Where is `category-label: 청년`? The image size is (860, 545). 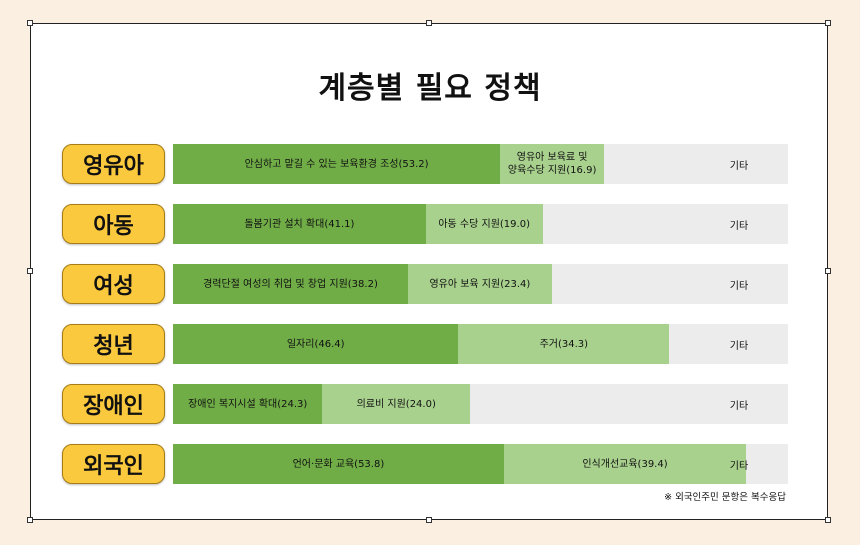
category-label: 청년 is located at coordinates (113, 344).